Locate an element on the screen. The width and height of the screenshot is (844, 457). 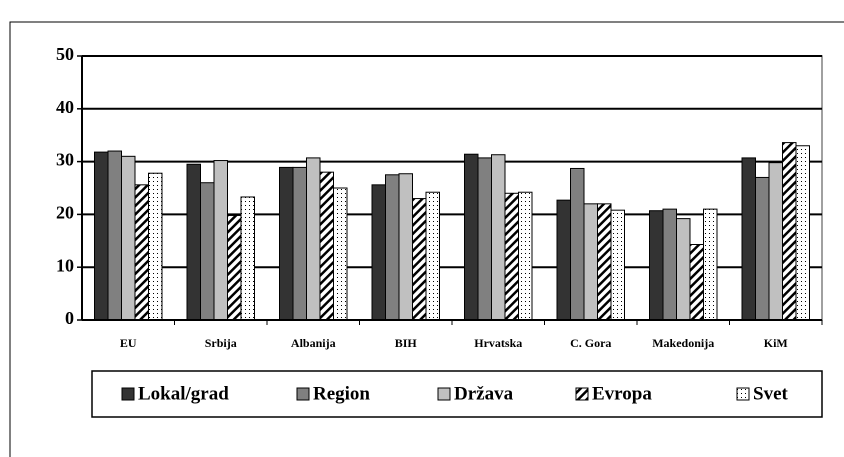
legend-box is located at coordinates (457, 394).